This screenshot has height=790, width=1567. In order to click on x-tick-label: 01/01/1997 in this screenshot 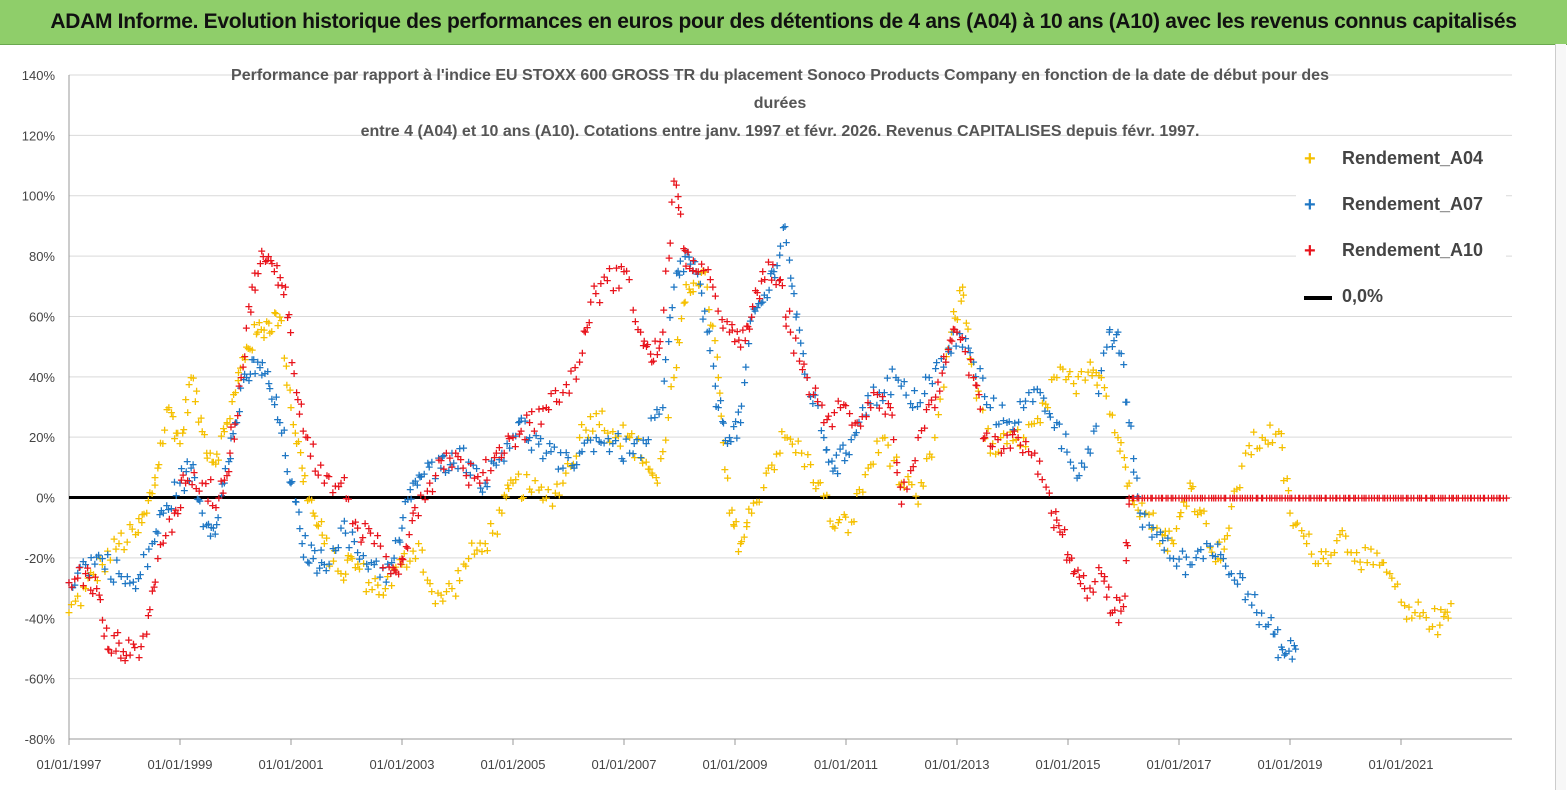, I will do `click(68, 764)`.